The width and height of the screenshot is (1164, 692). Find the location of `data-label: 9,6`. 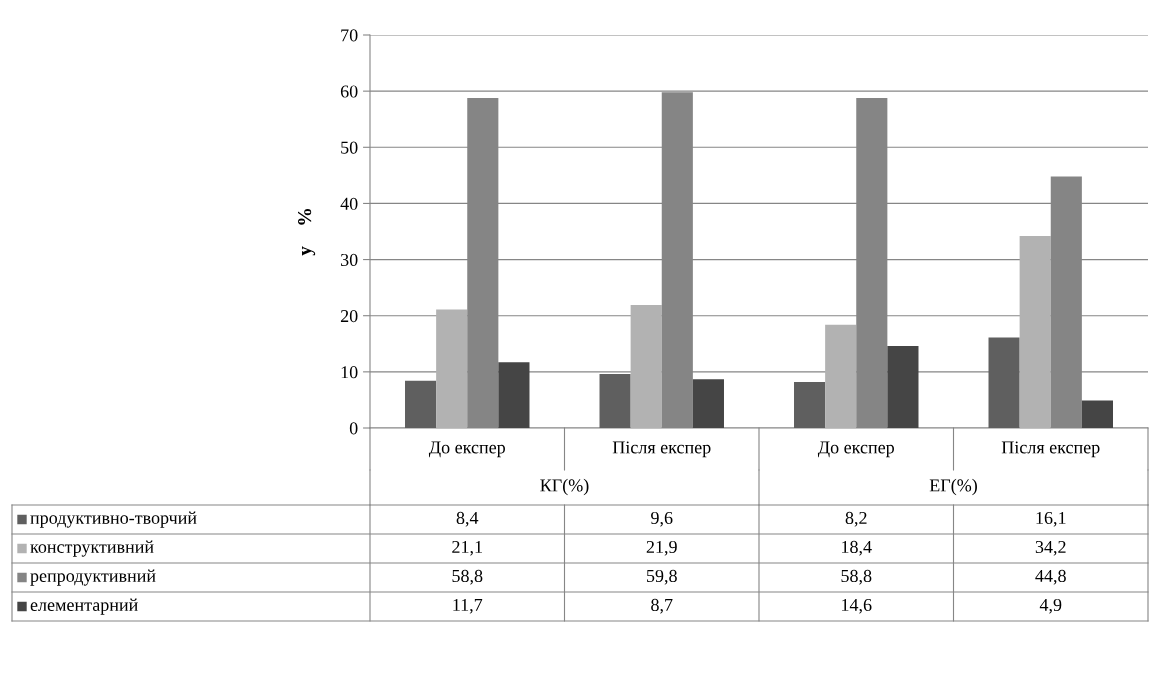

data-label: 9,6 is located at coordinates (662, 519).